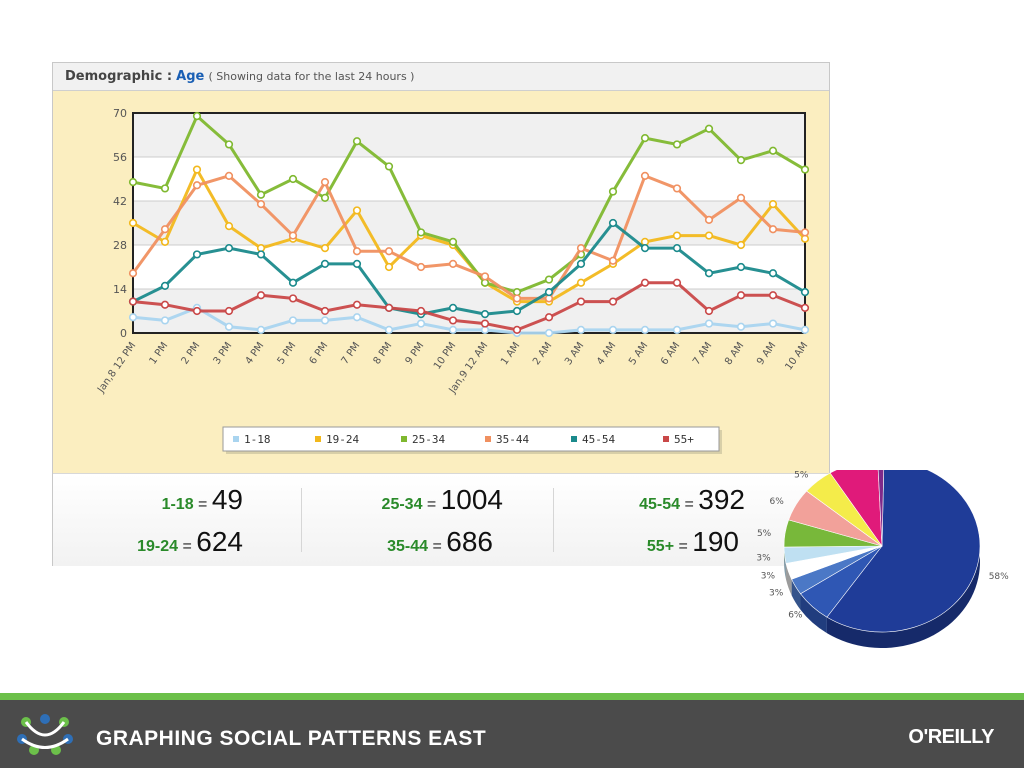 The width and height of the screenshot is (1024, 768). Describe the element at coordinates (440, 541) in the screenshot. I see `stat-35-44: 35-44 = 686` at that location.